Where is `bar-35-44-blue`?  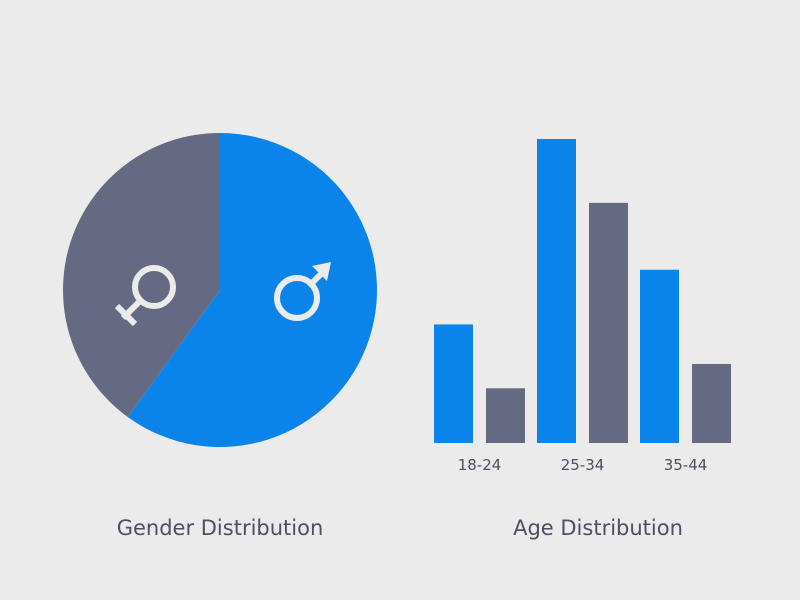
bar-35-44-blue is located at coordinates (659, 356).